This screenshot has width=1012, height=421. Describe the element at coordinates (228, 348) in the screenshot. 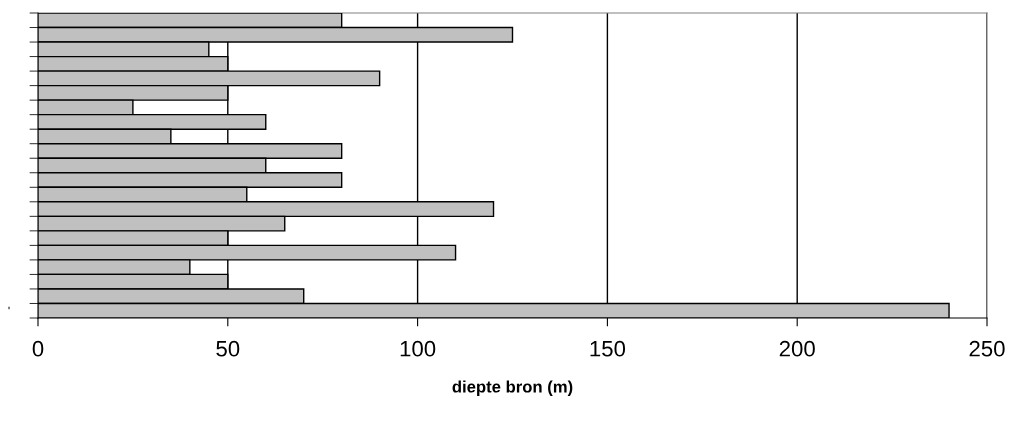

I see `x-tick-label: 50` at that location.